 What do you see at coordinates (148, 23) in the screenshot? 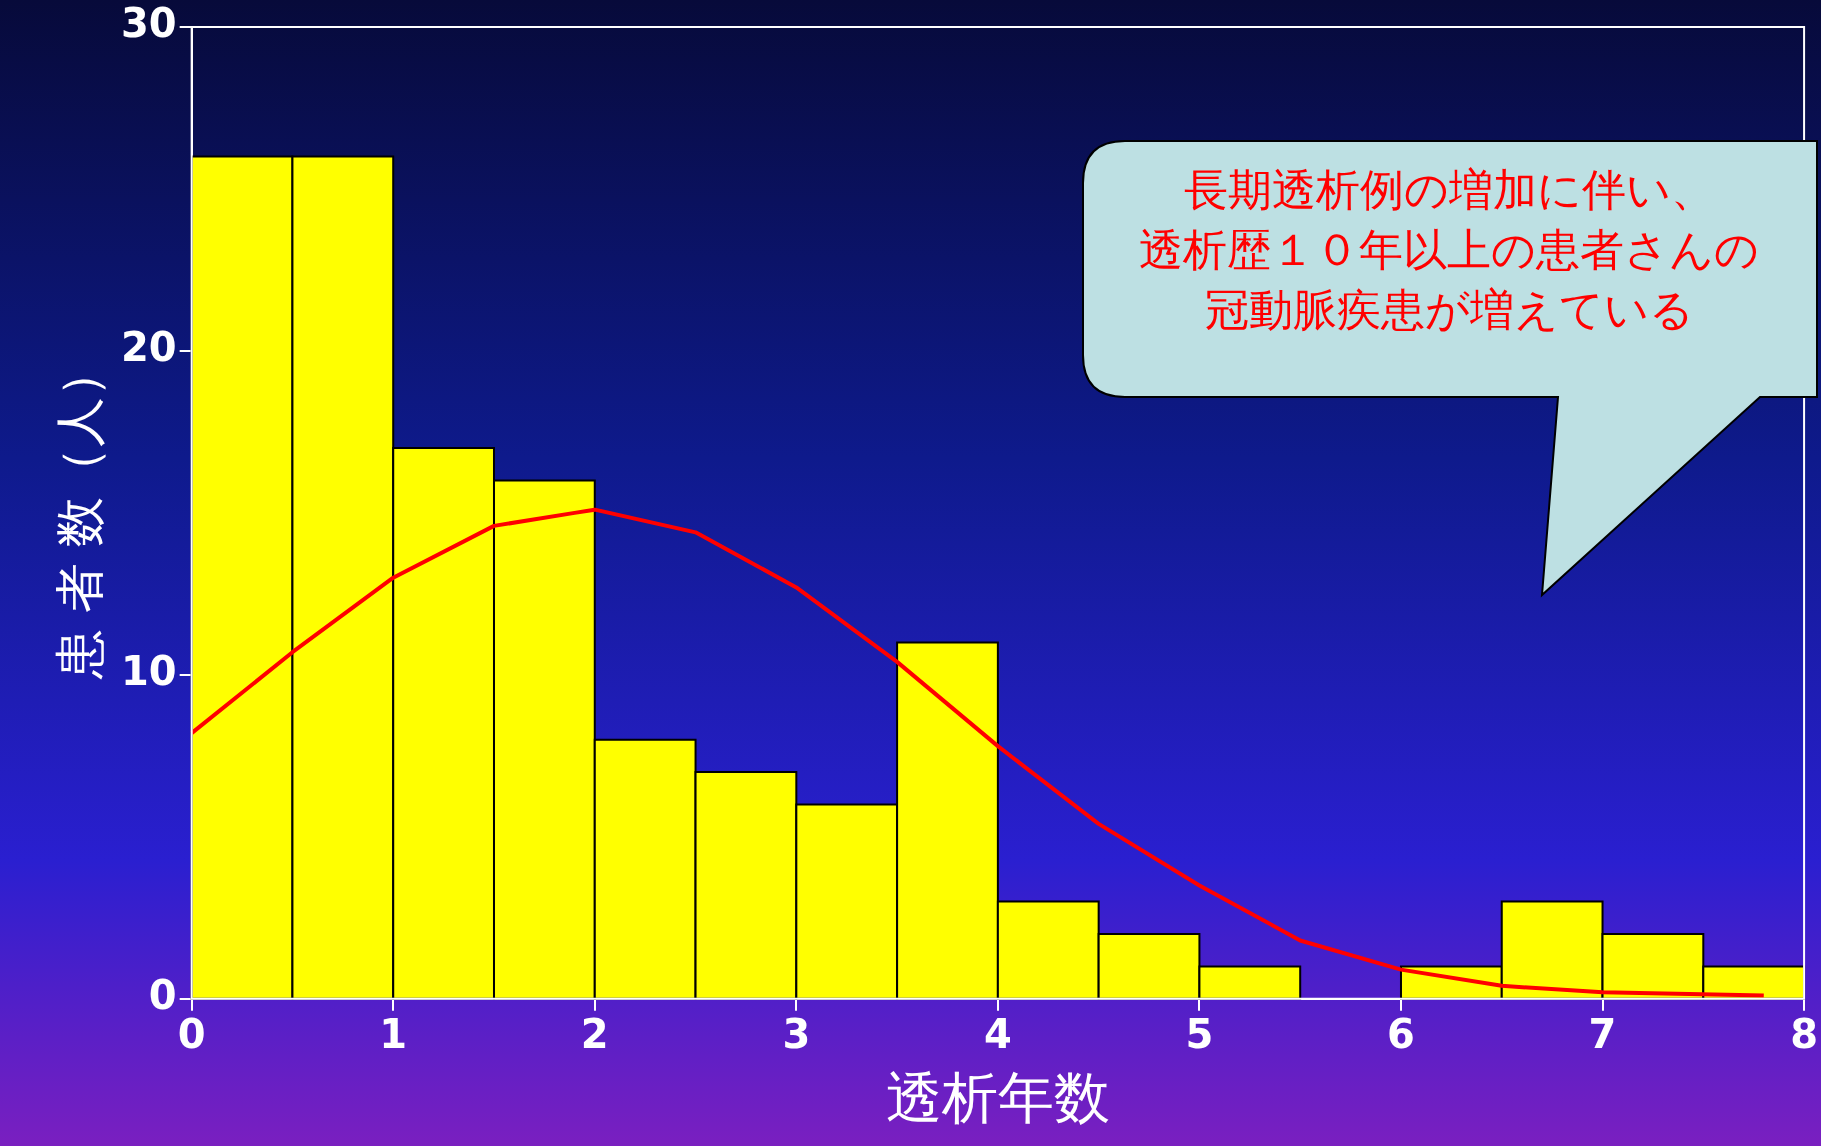
I see `y-tick-label: 30` at bounding box center [148, 23].